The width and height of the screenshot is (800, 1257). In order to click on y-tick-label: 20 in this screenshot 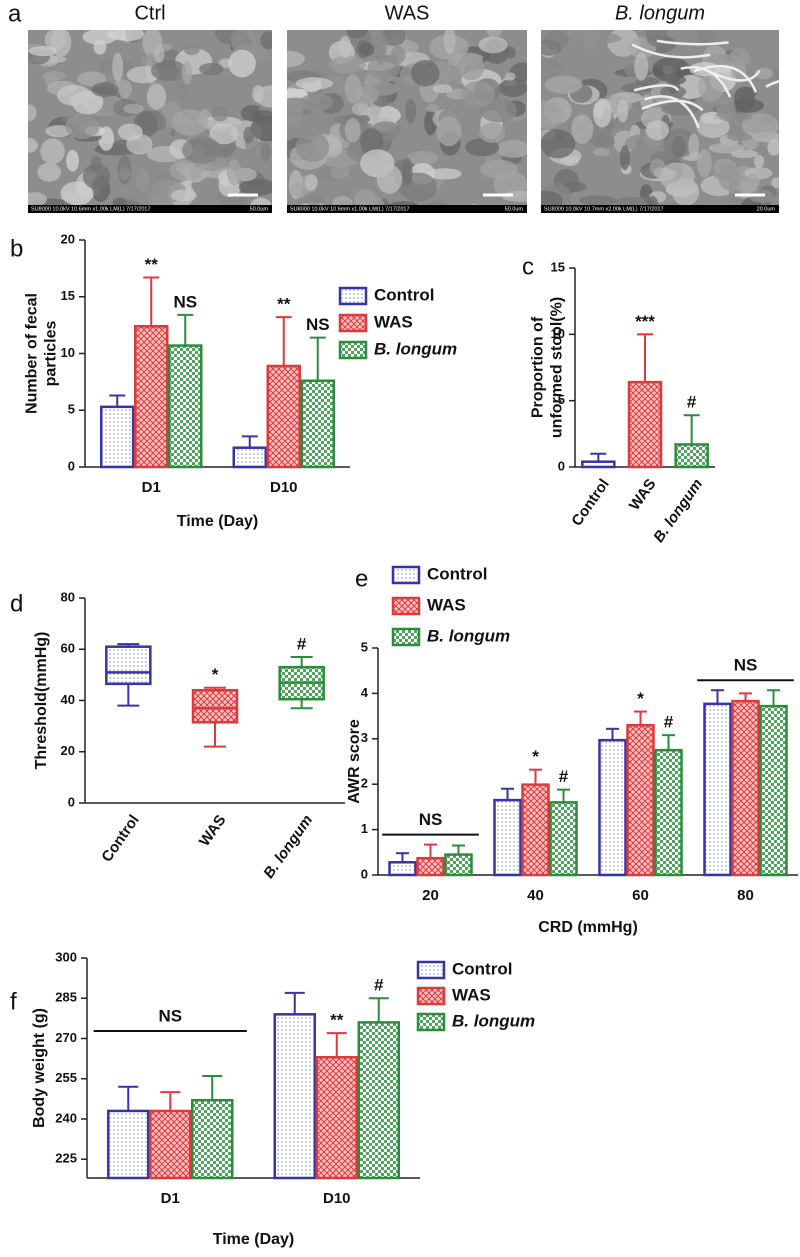, I will do `click(68, 750)`.